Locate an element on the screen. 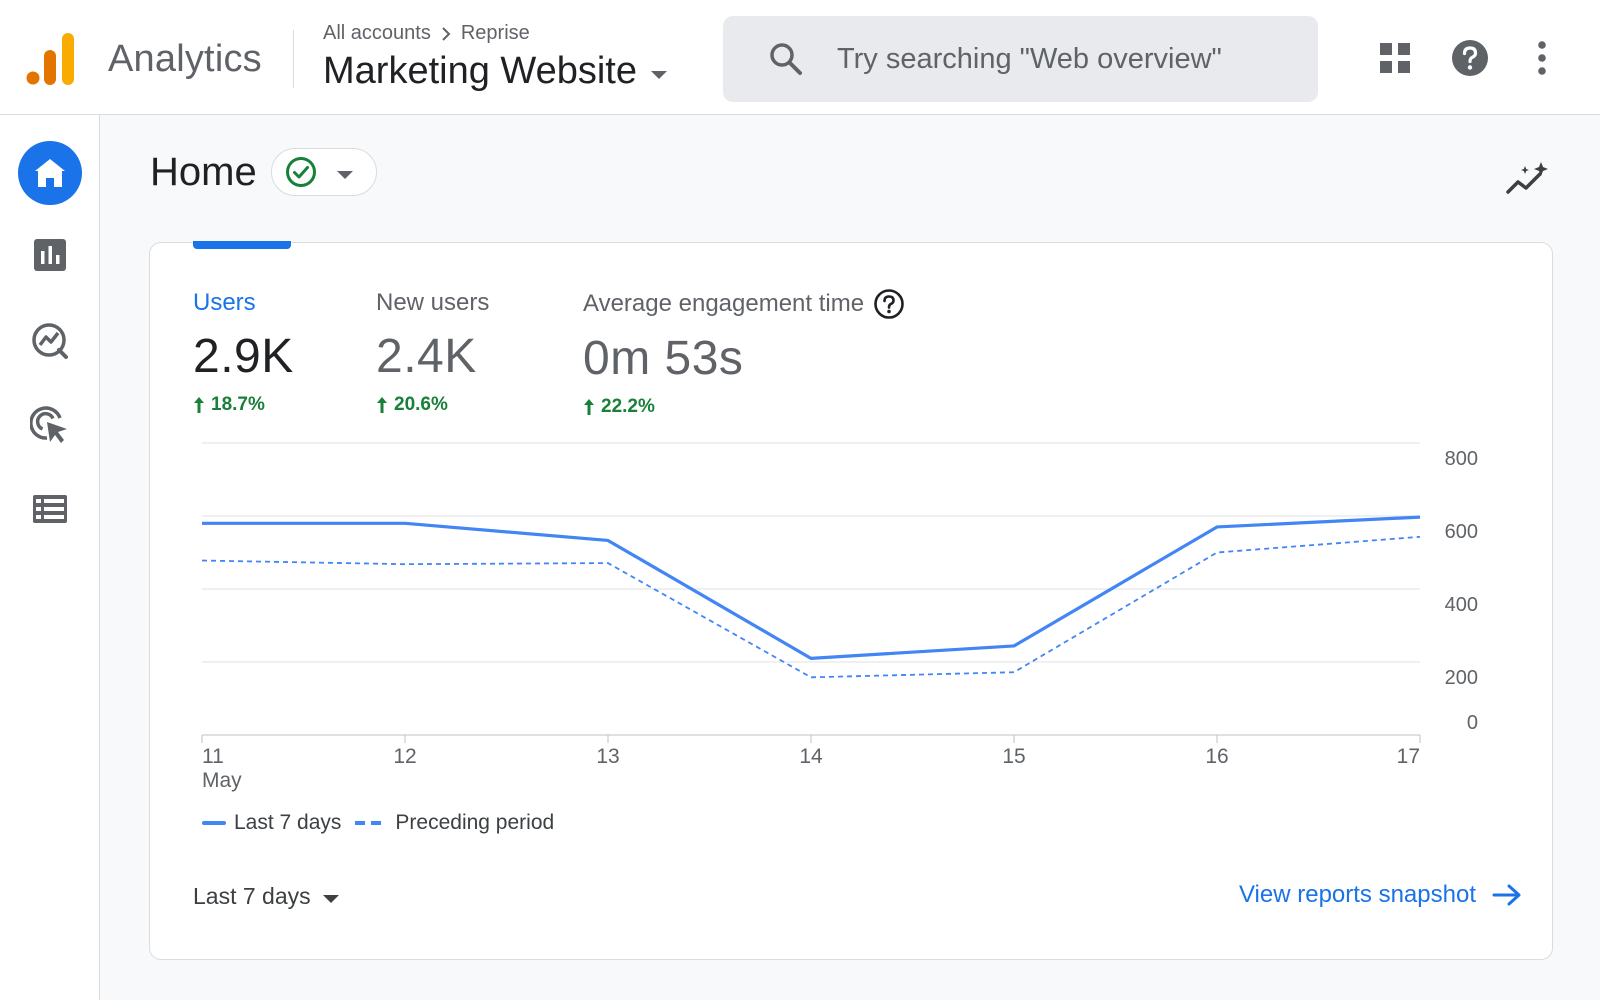 Image resolution: width=1600 pixels, height=1000 pixels. product-name: Analytics is located at coordinates (185, 59).